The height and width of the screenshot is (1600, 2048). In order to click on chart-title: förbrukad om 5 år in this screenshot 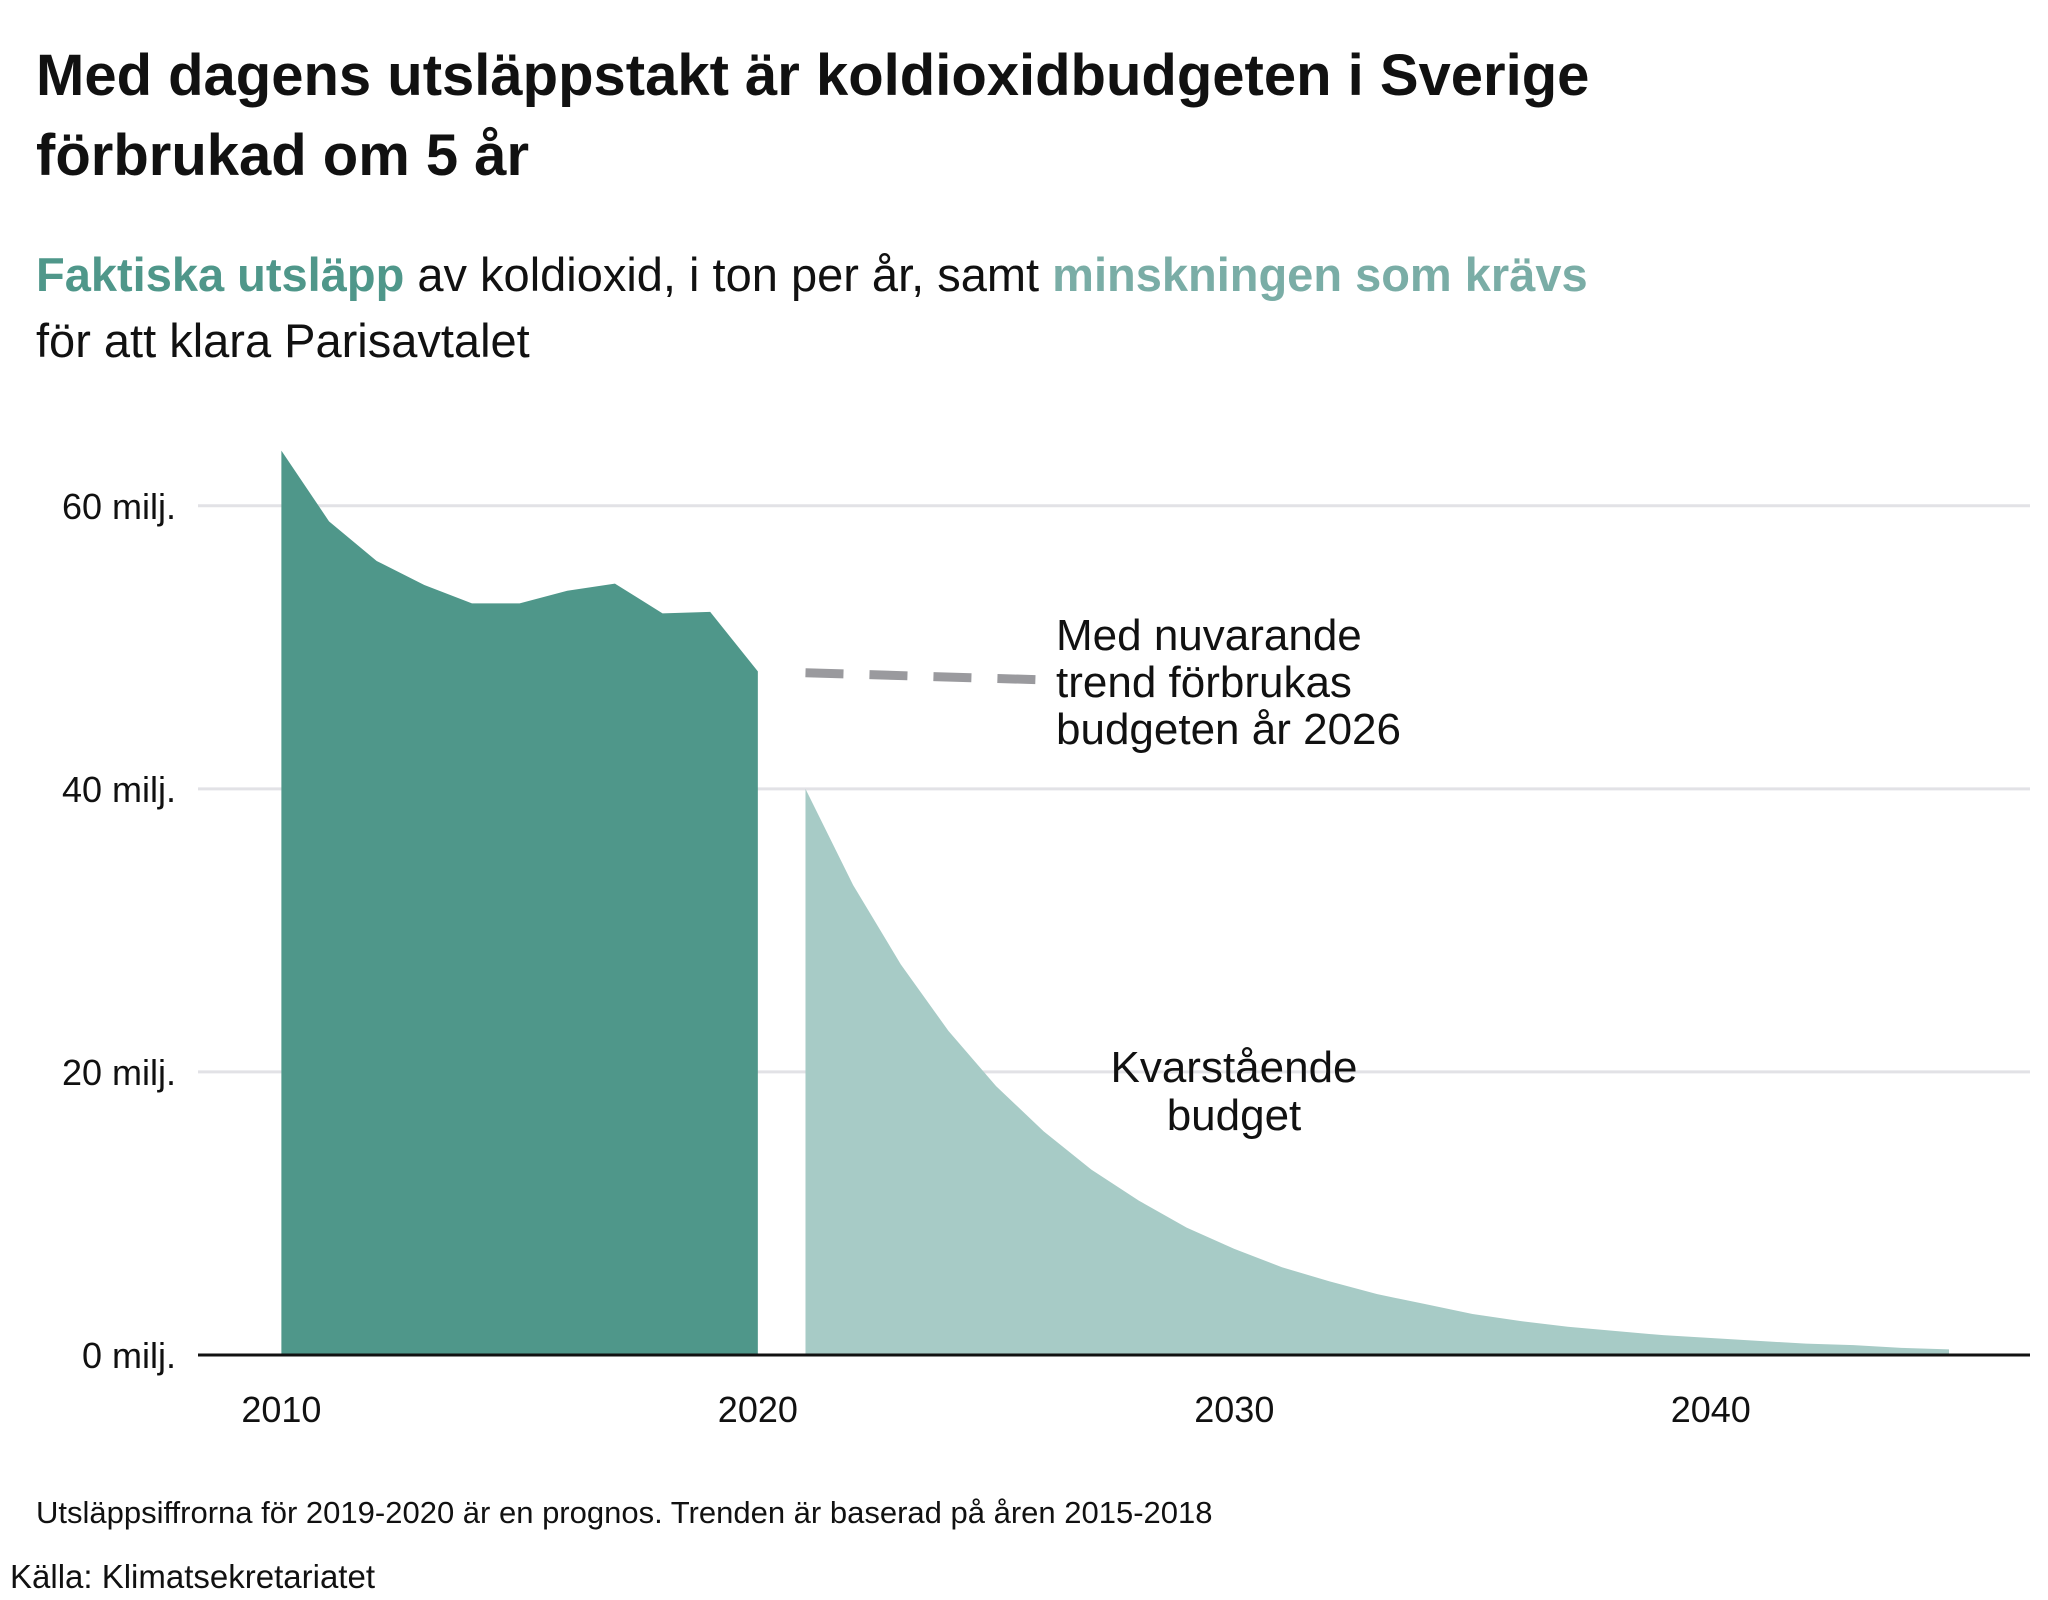, I will do `click(282, 155)`.